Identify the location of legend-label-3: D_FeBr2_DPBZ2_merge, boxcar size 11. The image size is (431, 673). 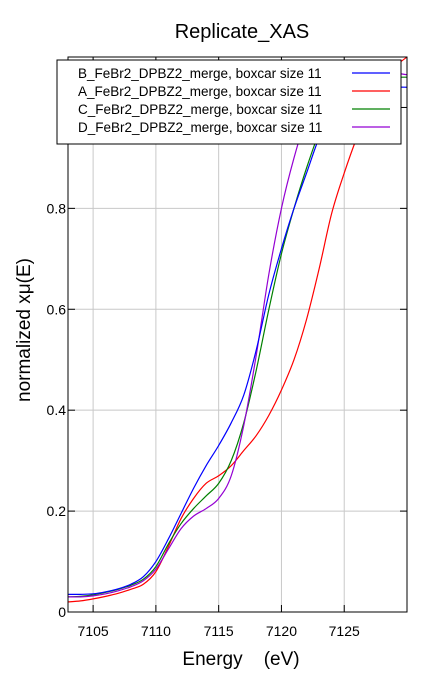
(200, 127).